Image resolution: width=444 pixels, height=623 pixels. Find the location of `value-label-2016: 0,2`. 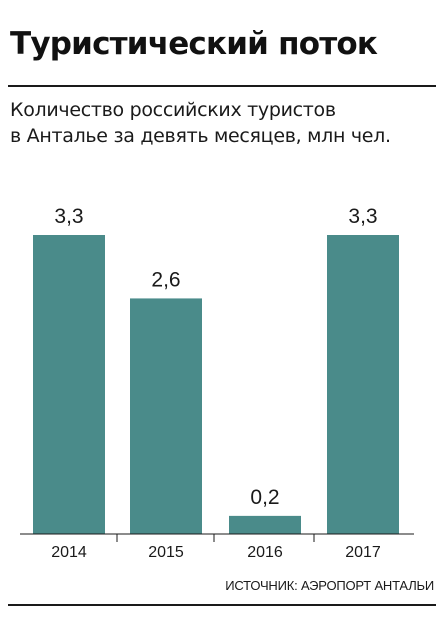

value-label-2016: 0,2 is located at coordinates (264, 497).